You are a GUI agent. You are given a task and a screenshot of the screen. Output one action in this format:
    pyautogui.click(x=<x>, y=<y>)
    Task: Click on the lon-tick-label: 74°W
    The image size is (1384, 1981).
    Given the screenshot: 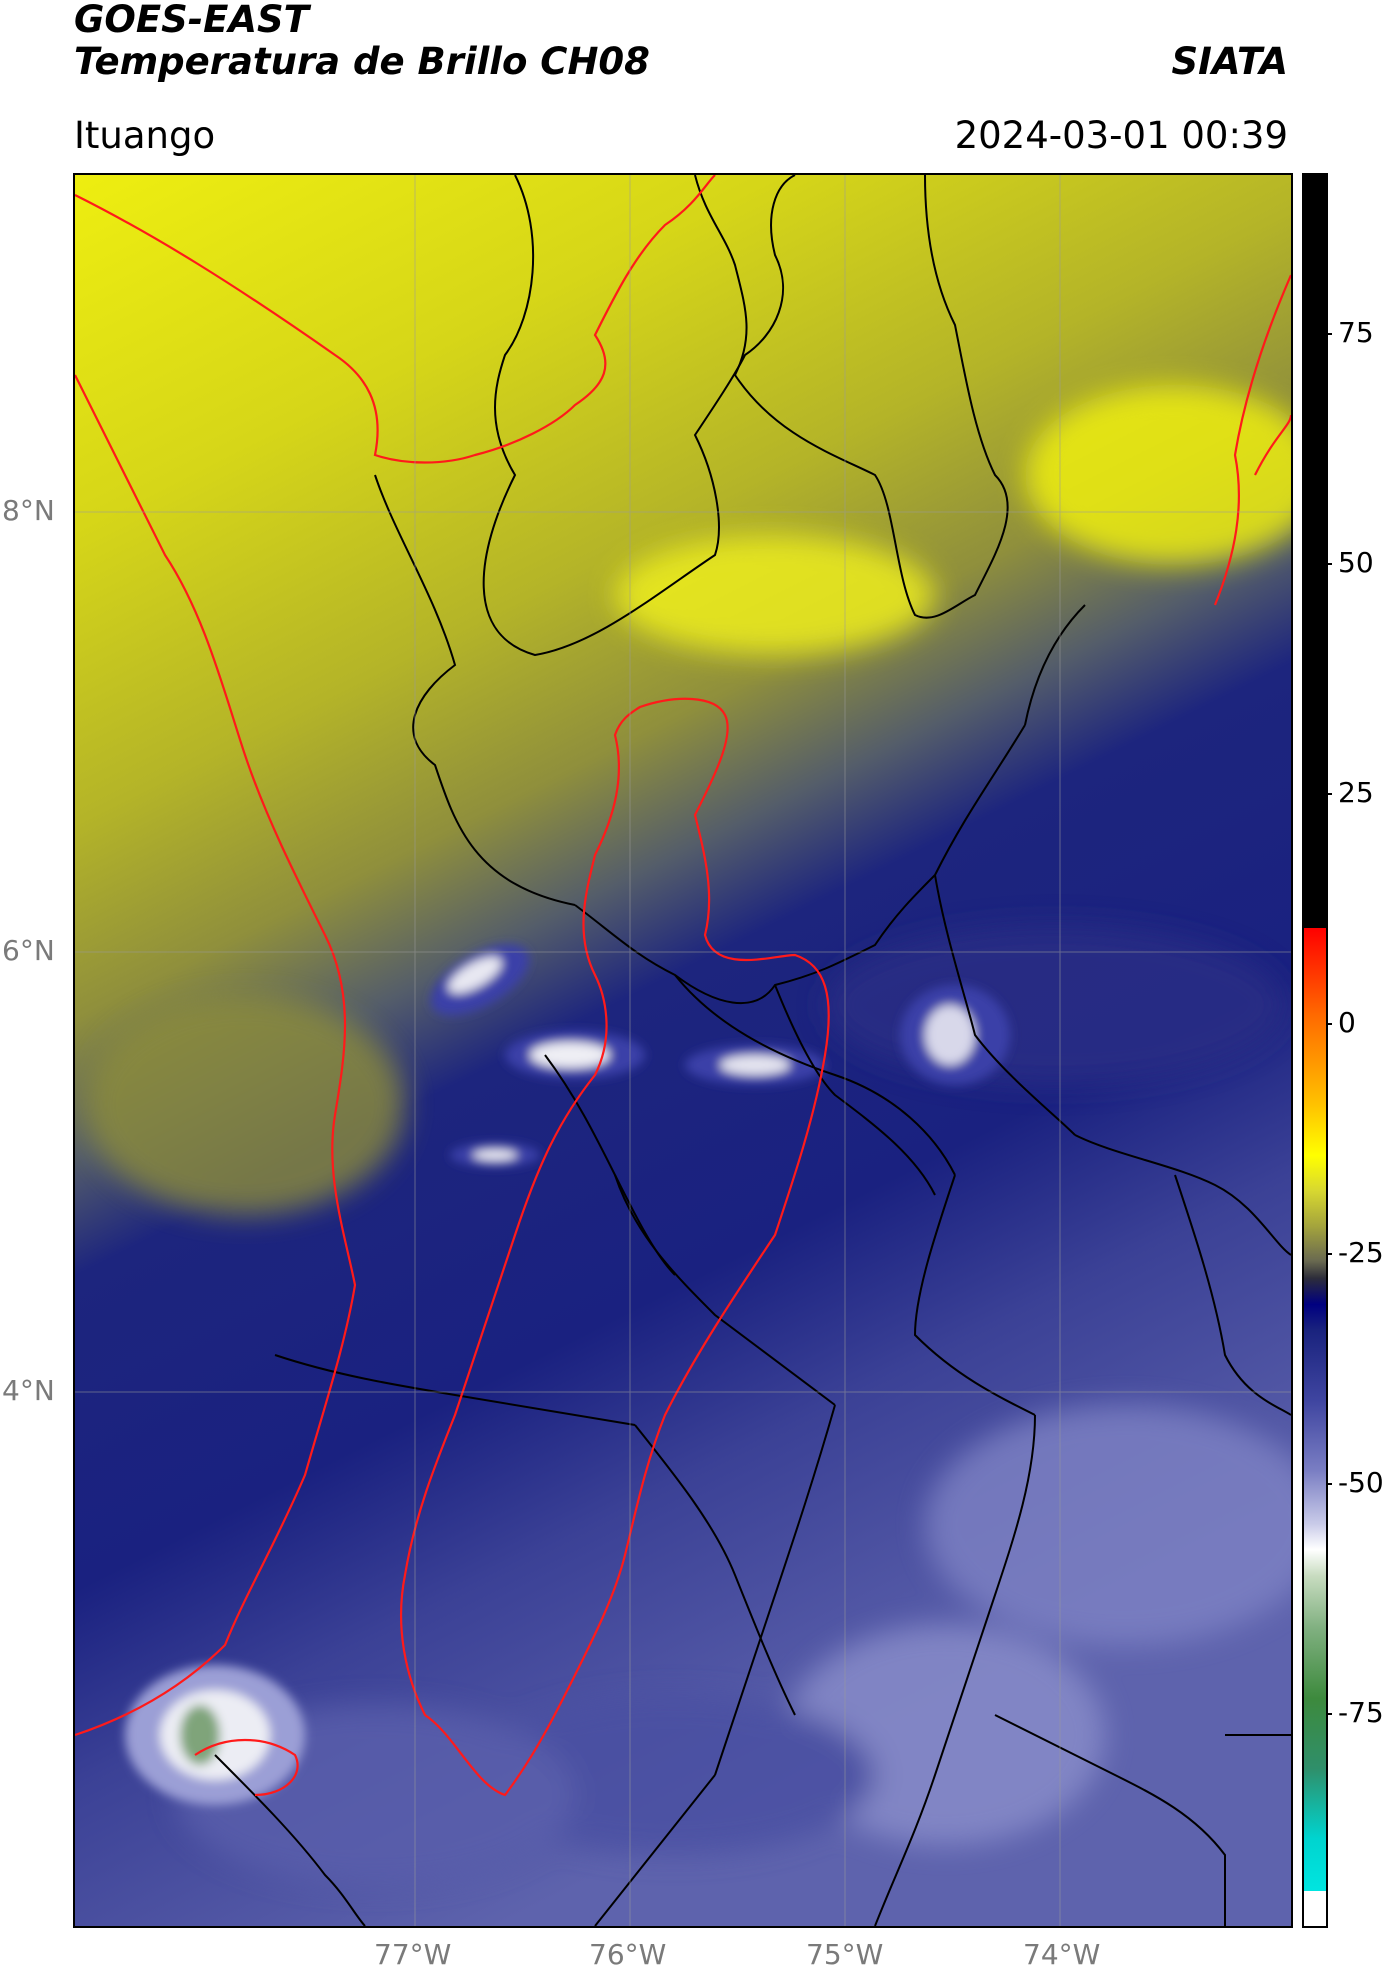 What is the action you would take?
    pyautogui.click(x=1062, y=1954)
    